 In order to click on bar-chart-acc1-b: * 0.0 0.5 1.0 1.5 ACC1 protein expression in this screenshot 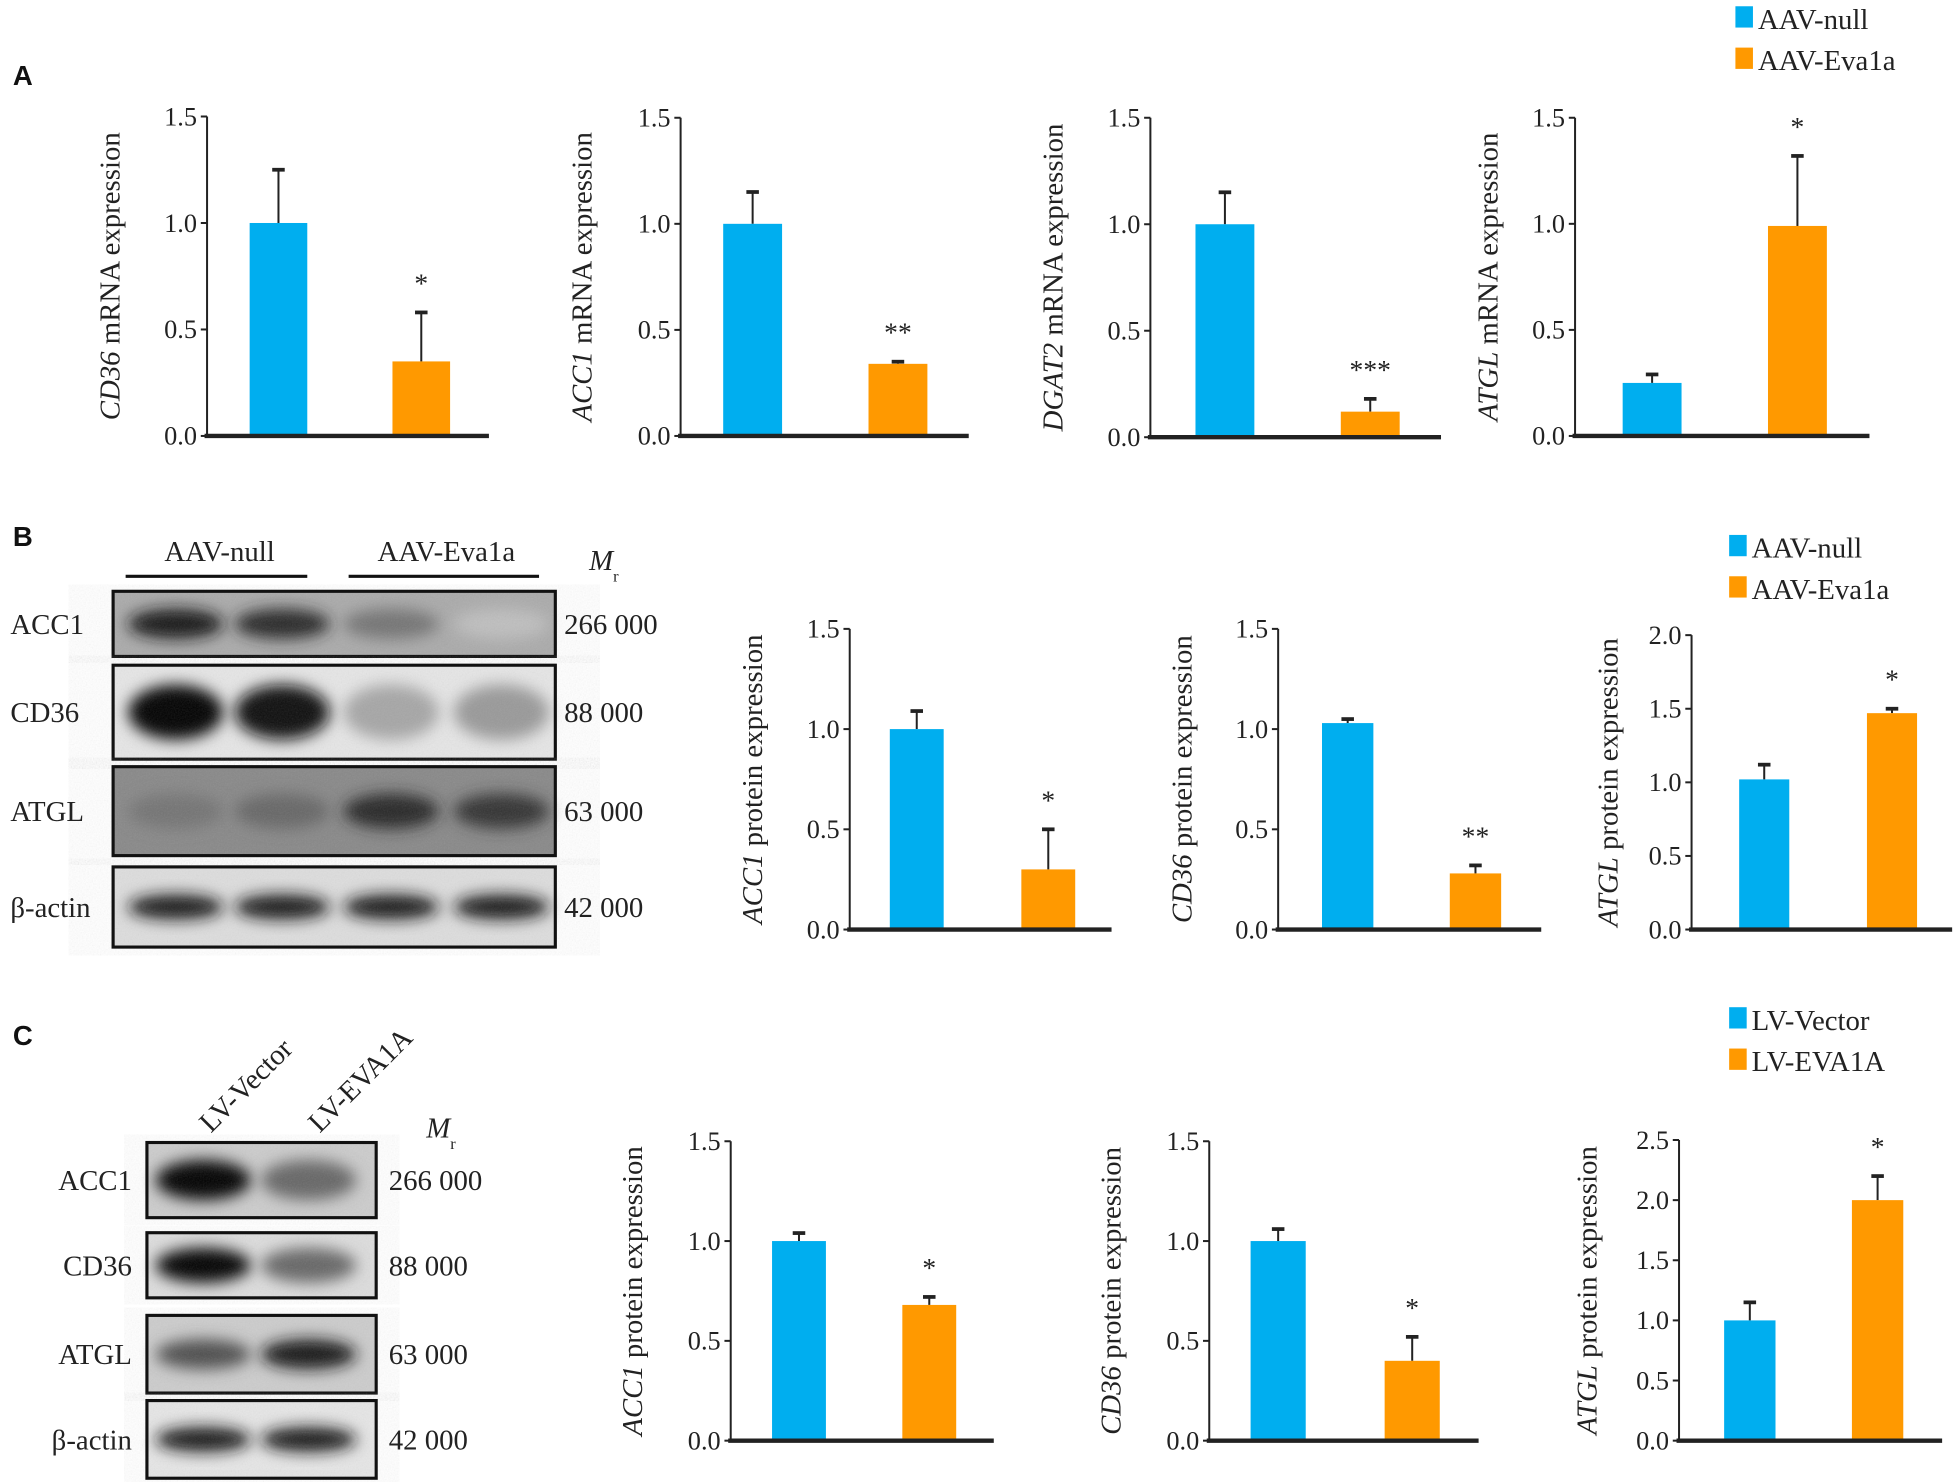, I will do `click(924, 779)`.